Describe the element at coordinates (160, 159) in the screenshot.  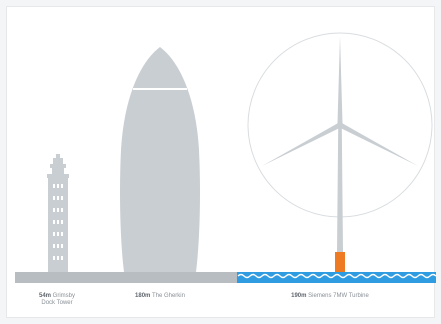
I see `gherkin-building` at that location.